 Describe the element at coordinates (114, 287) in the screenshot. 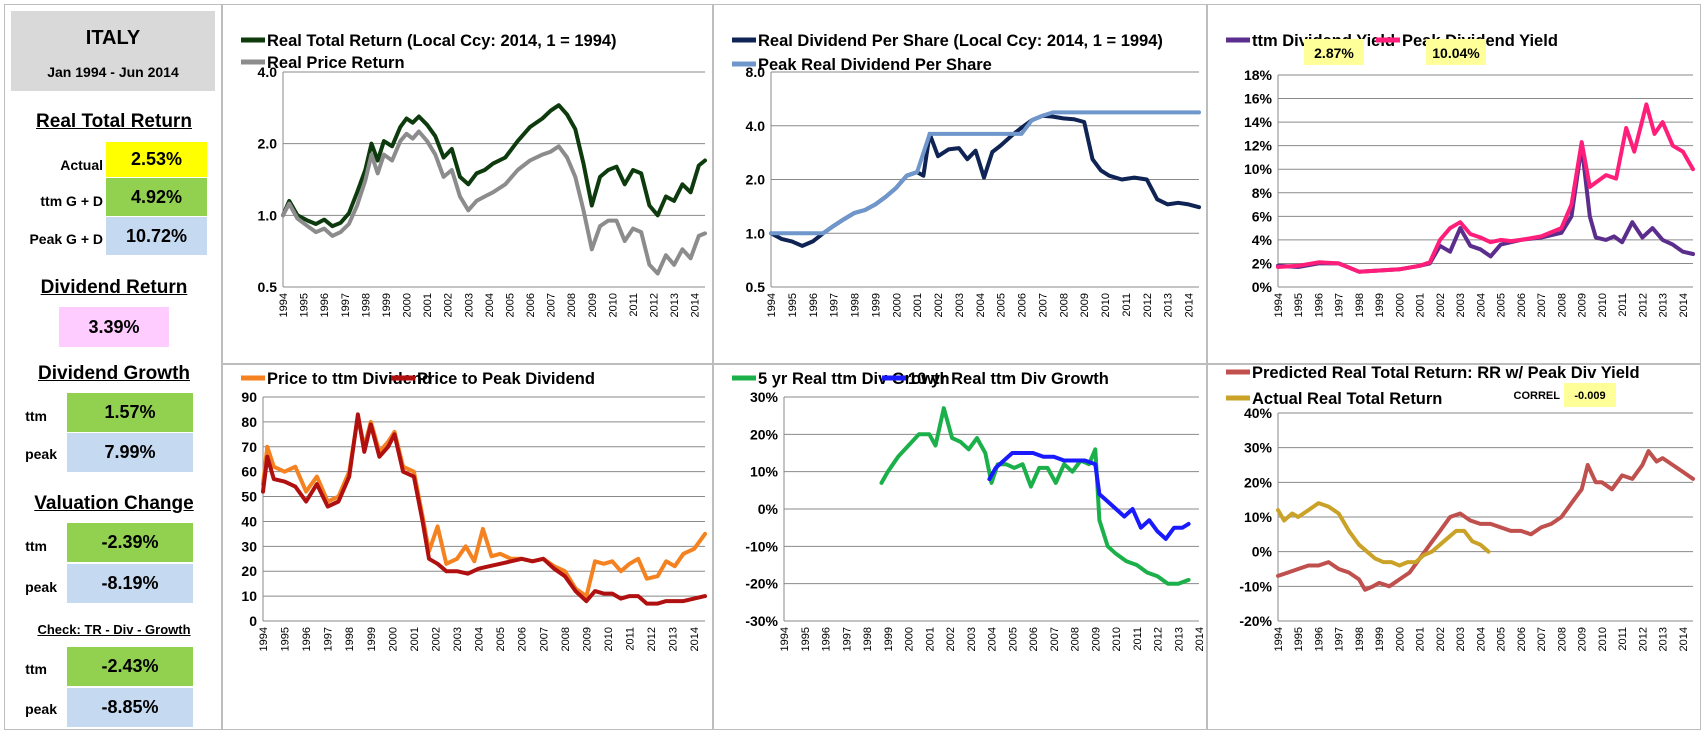

I see `dividend-return-heading: Dividend Return` at that location.